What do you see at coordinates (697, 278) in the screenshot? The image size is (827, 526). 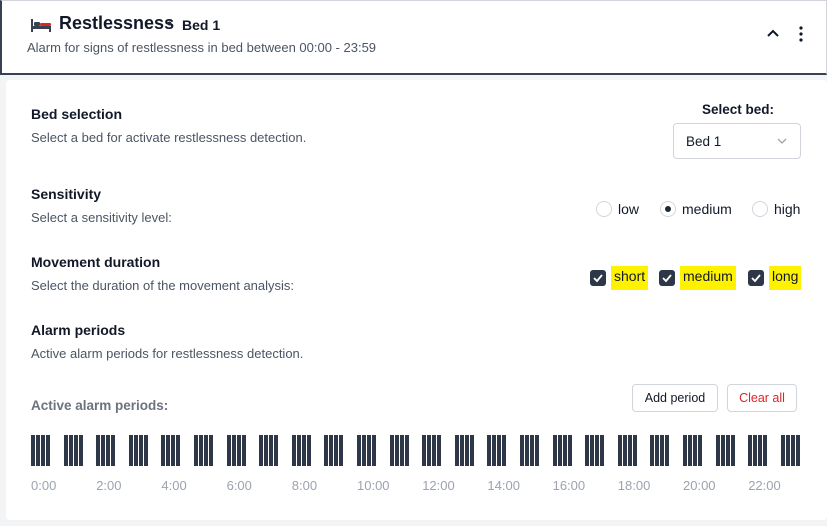 I see `duration-checkbox-medium: medium` at bounding box center [697, 278].